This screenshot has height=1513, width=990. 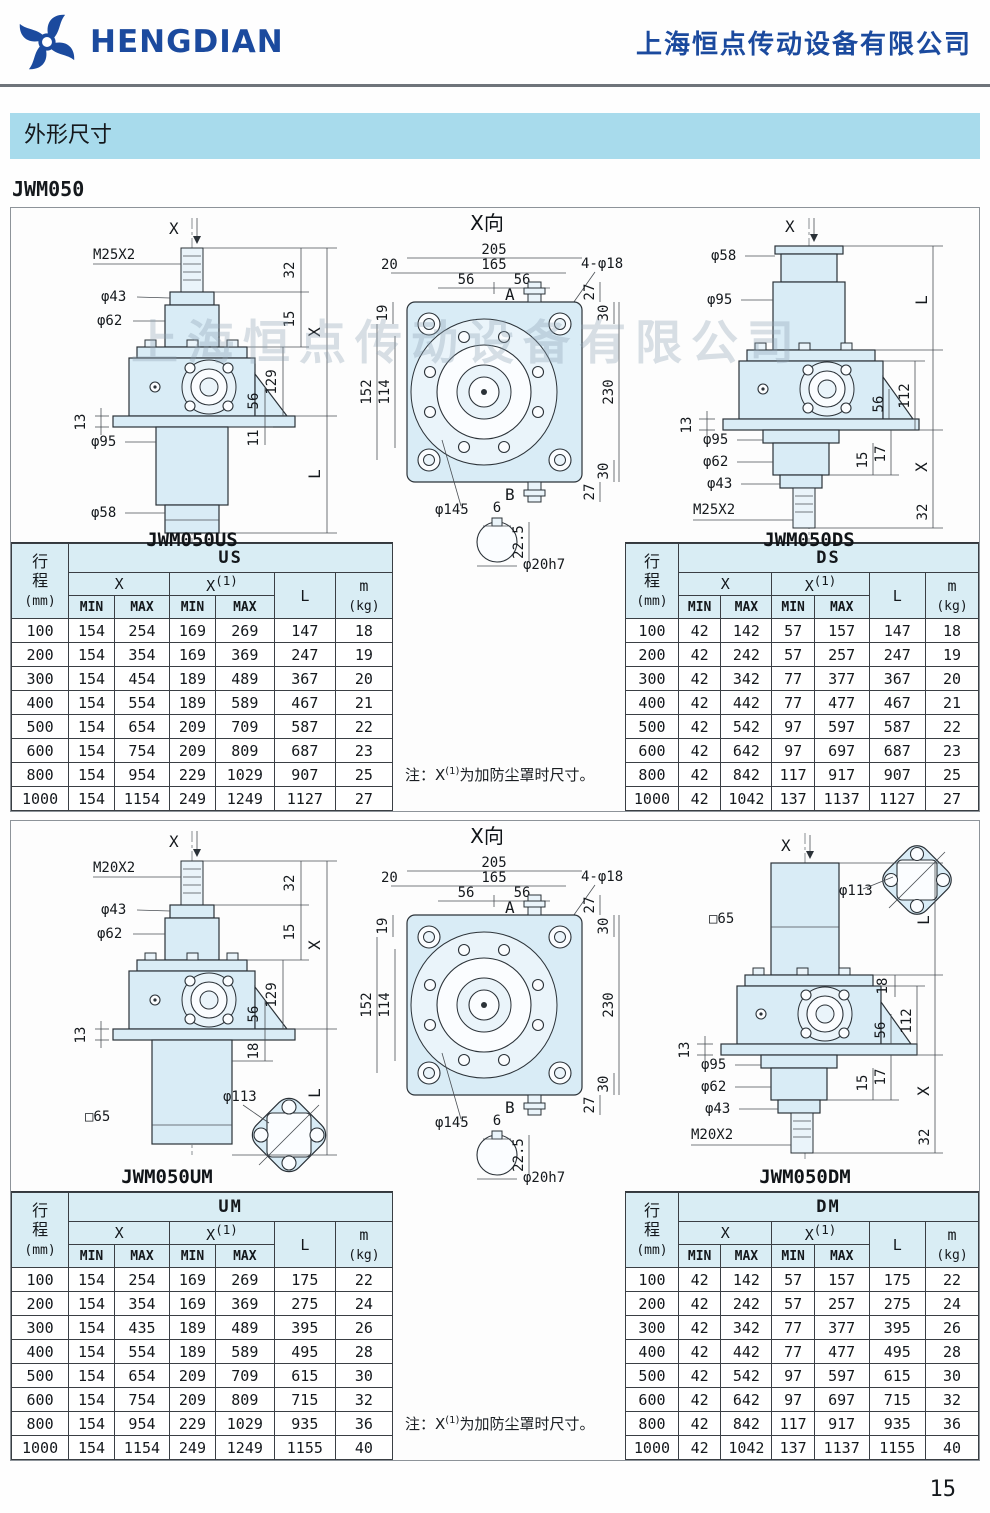 I want to click on table-cell: 600, so click(x=40, y=750).